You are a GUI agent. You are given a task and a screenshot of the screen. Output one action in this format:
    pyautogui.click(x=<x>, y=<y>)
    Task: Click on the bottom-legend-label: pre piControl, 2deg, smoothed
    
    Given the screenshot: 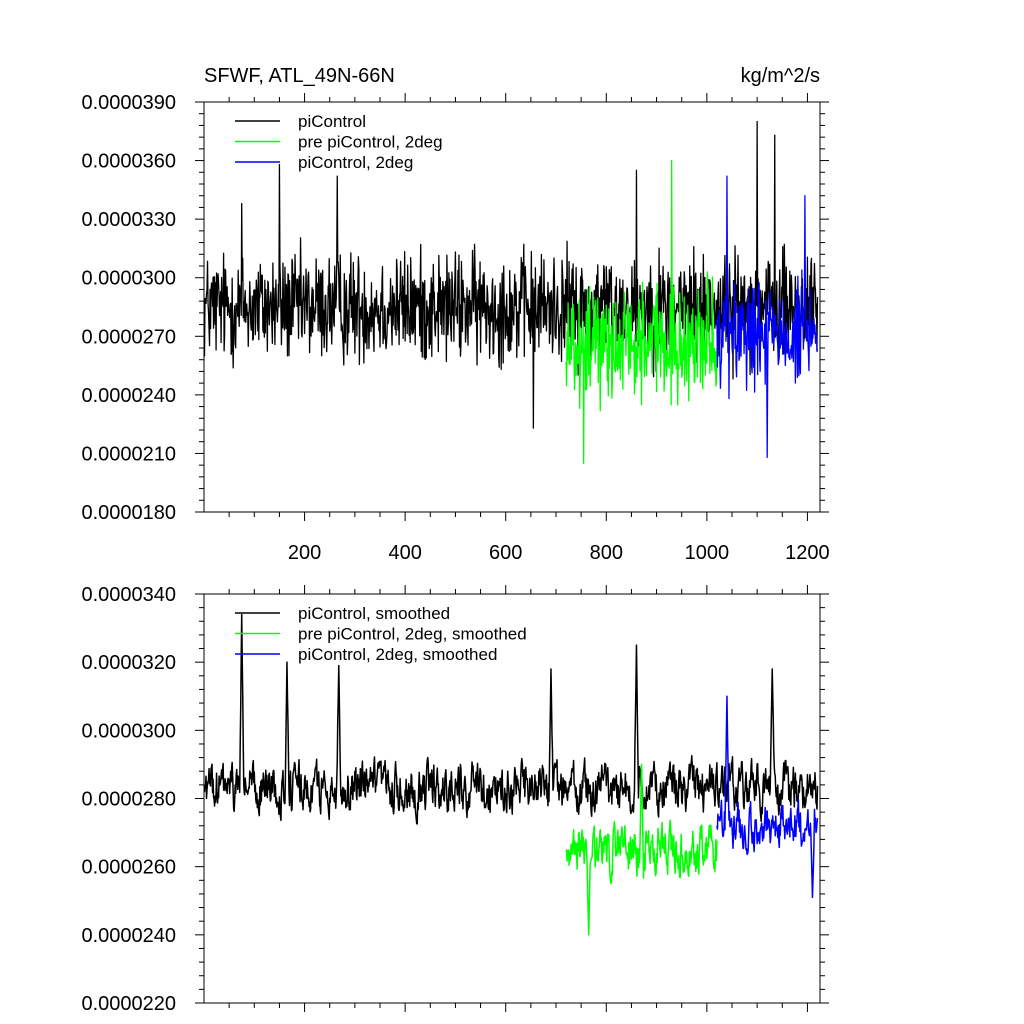 What is the action you would take?
    pyautogui.click(x=412, y=634)
    